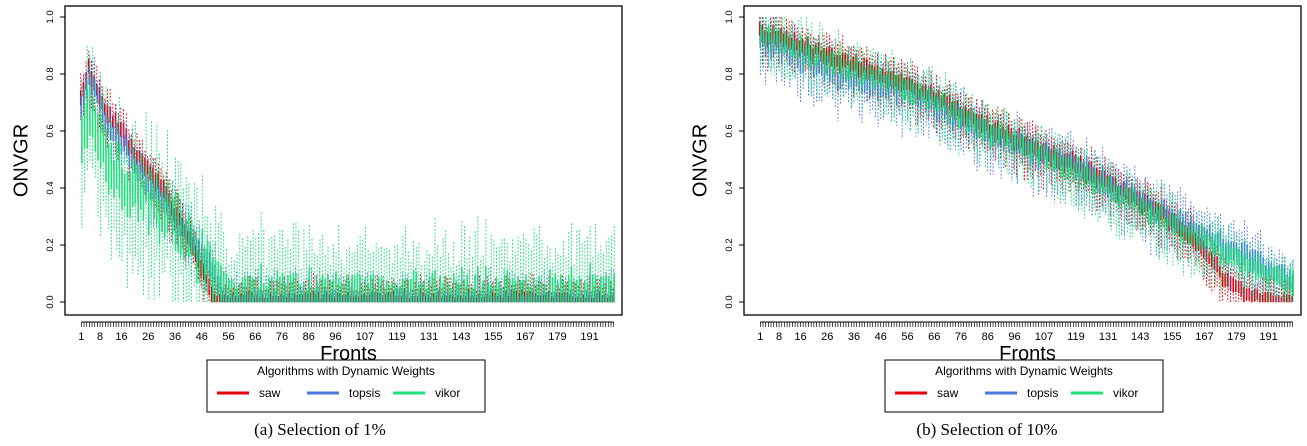 This screenshot has height=446, width=1307. What do you see at coordinates (729, 73) in the screenshot?
I see `y-tick-label: 0.8` at bounding box center [729, 73].